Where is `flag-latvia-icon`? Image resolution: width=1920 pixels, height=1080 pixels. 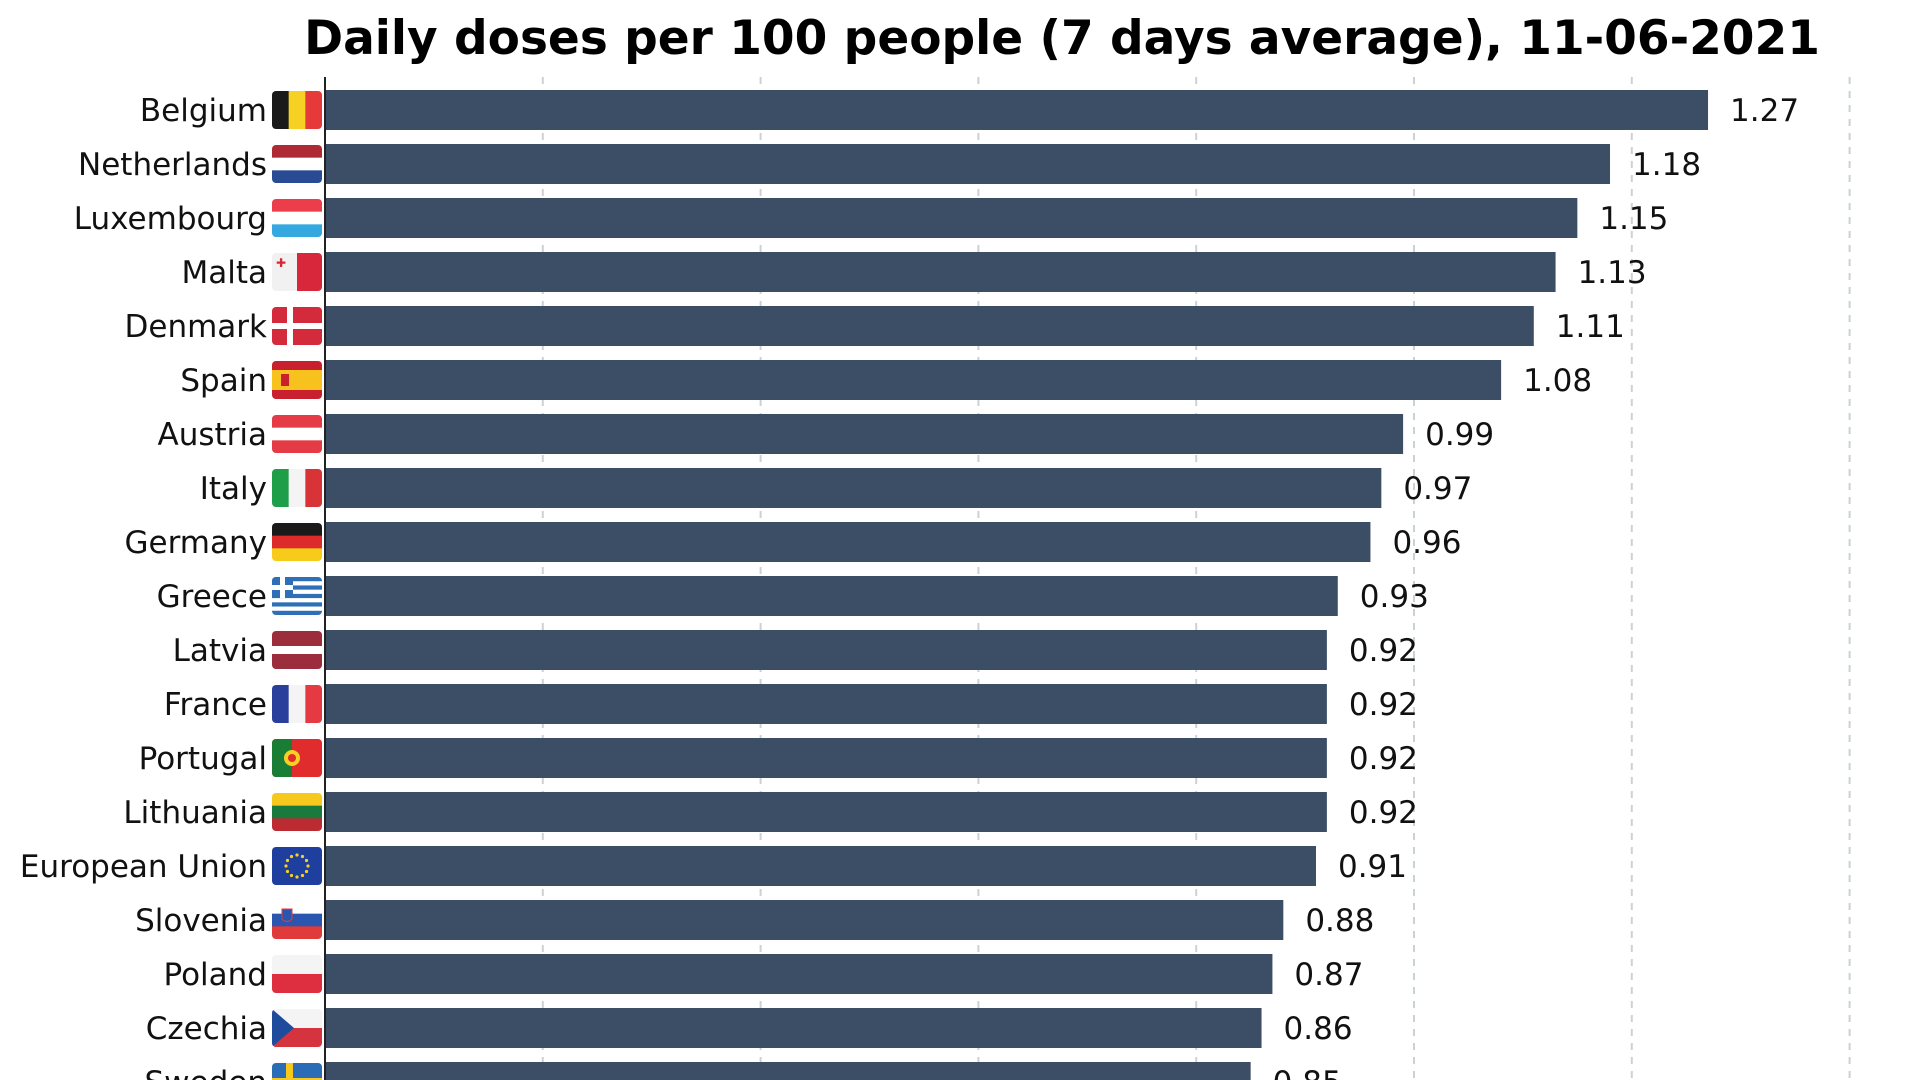 flag-latvia-icon is located at coordinates (297, 650).